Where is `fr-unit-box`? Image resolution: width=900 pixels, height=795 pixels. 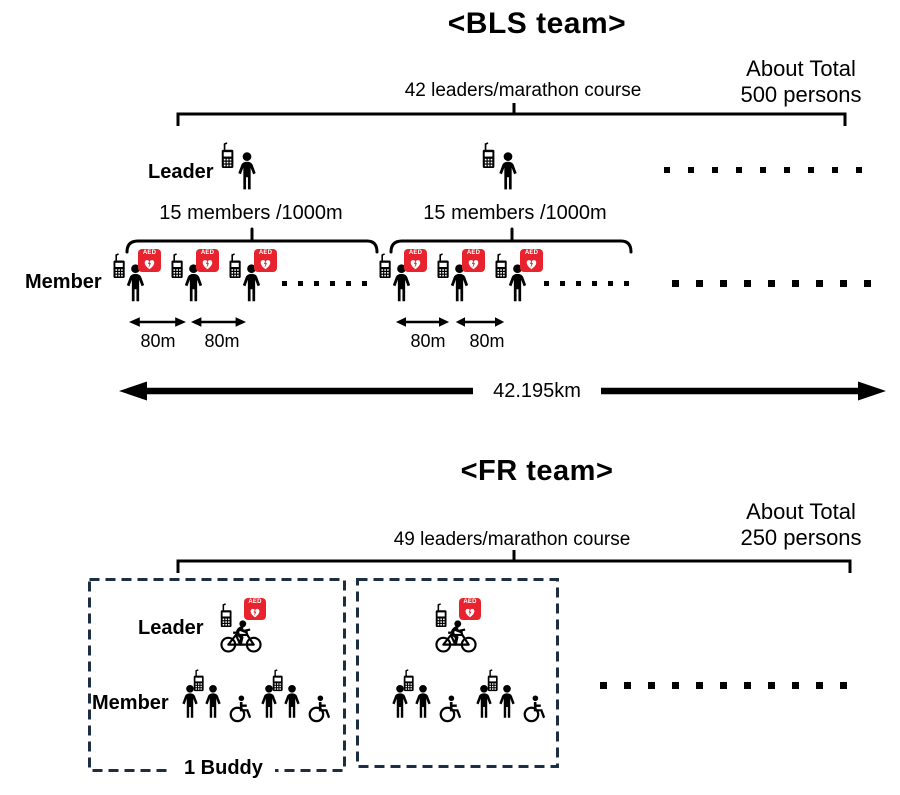
fr-unit-box is located at coordinates (457, 673).